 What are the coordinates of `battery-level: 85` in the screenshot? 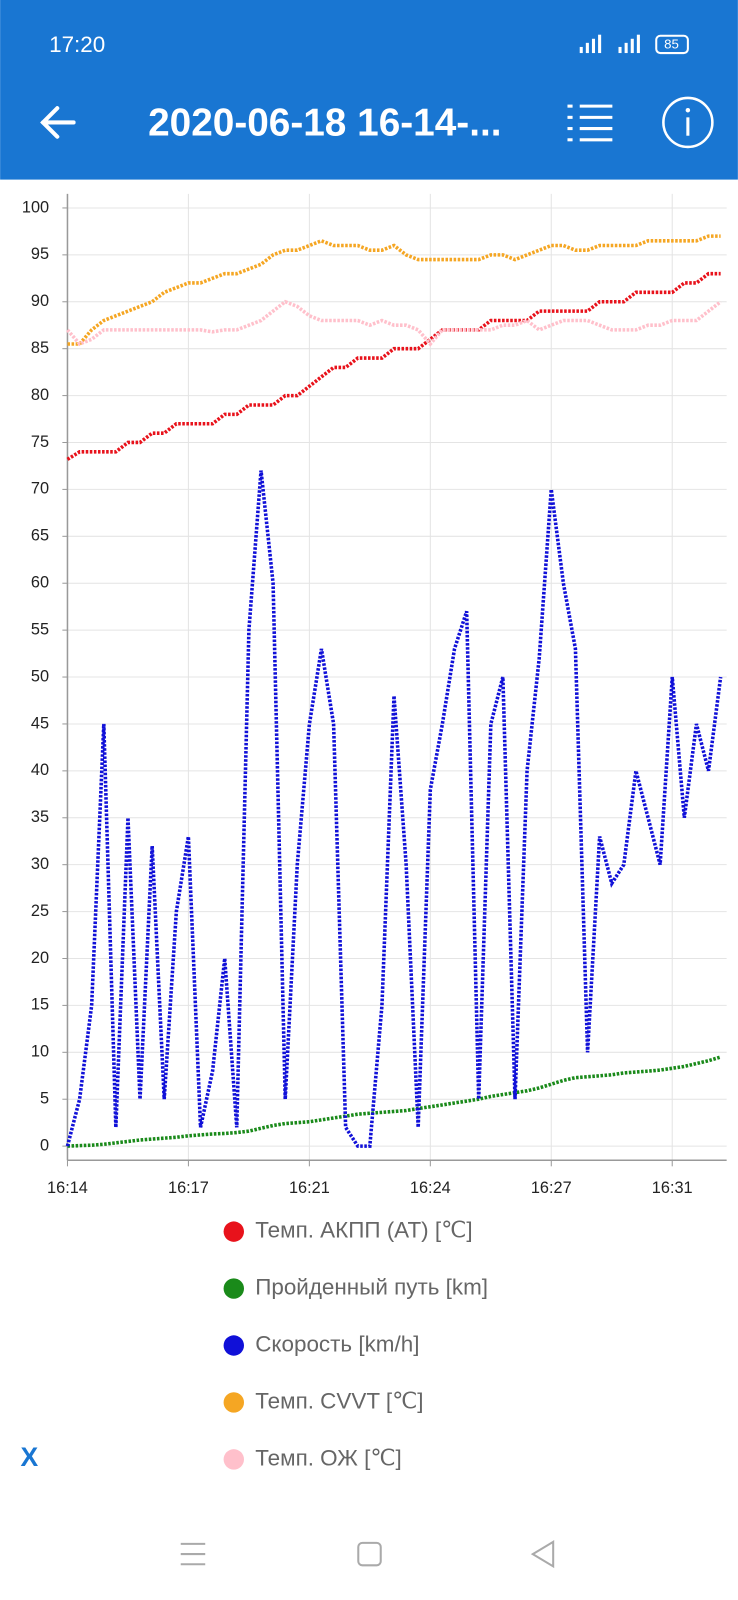 It's located at (671, 43).